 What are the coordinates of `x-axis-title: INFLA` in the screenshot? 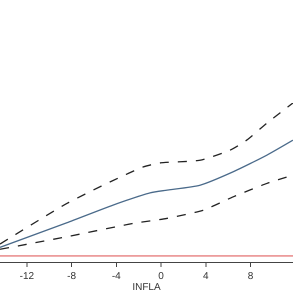 It's located at (146, 287).